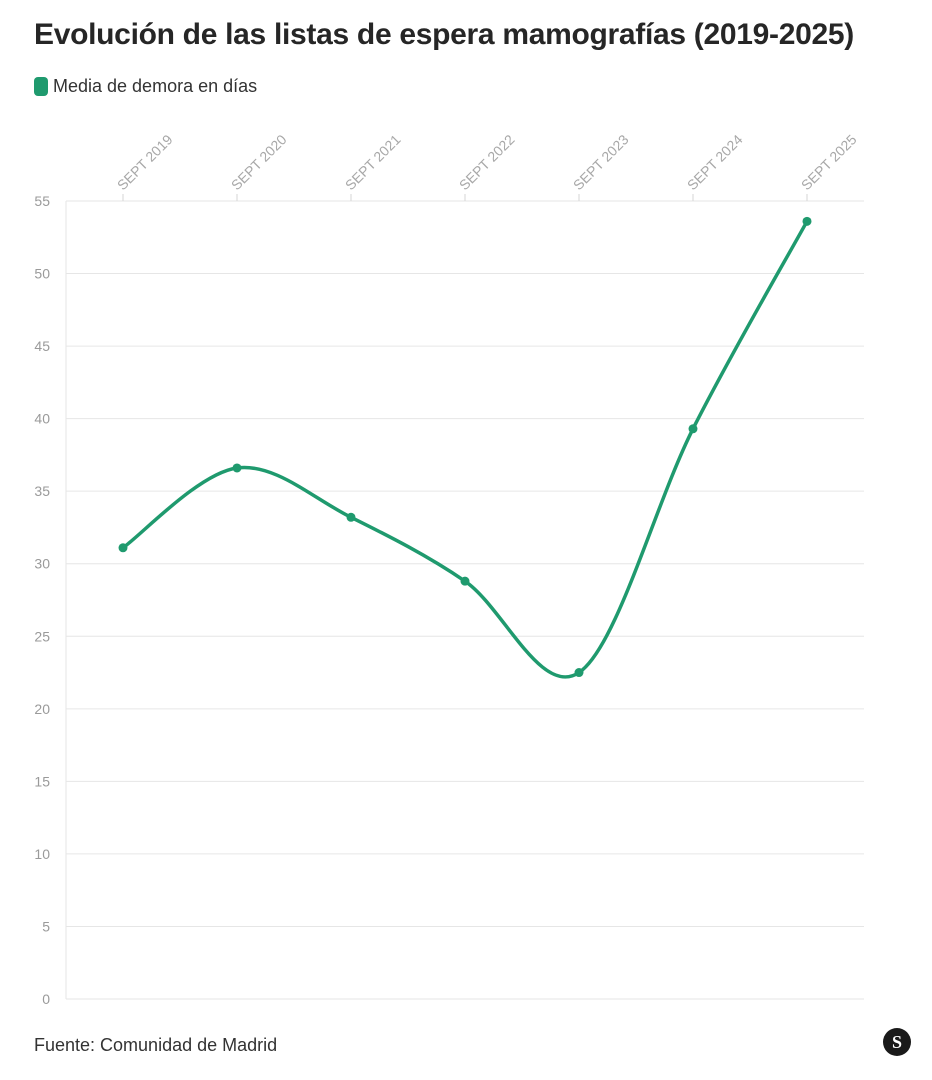 Image resolution: width=932 pixels, height=1080 pixels. What do you see at coordinates (829, 162) in the screenshot?
I see `x-tick-label: SEPT 2025` at bounding box center [829, 162].